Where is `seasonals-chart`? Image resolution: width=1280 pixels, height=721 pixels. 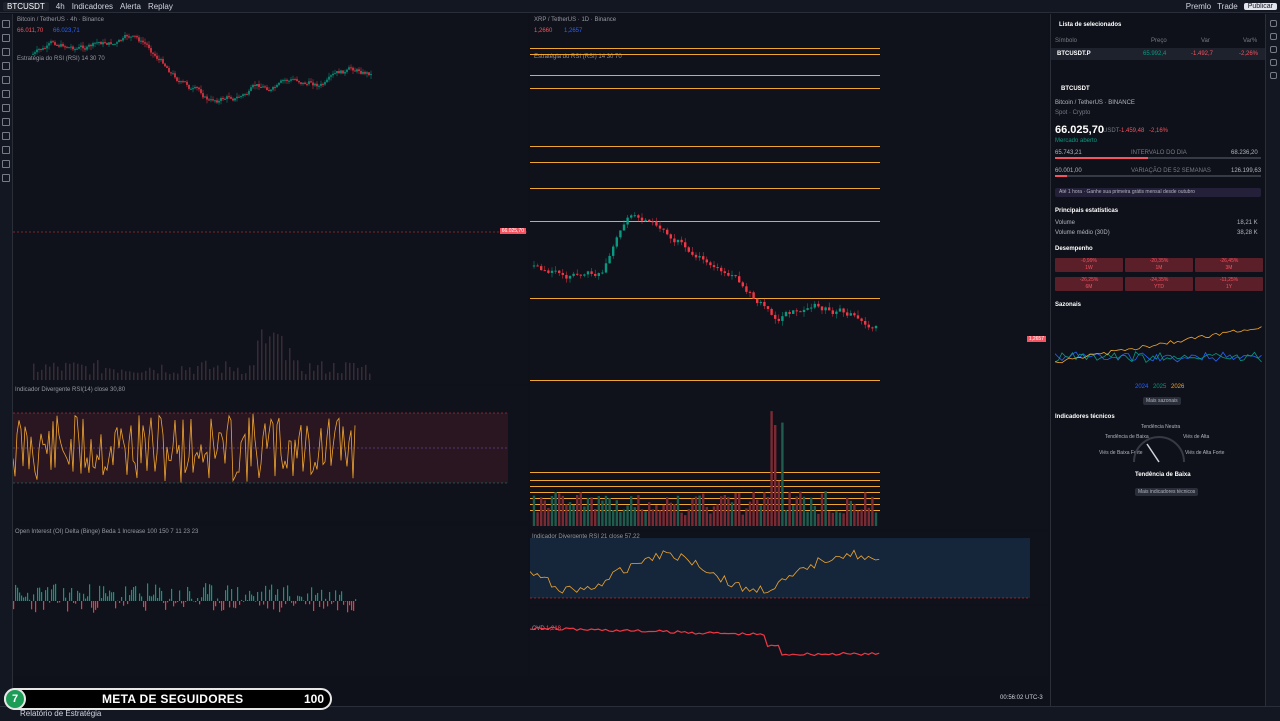 seasonals-chart is located at coordinates (1160, 342).